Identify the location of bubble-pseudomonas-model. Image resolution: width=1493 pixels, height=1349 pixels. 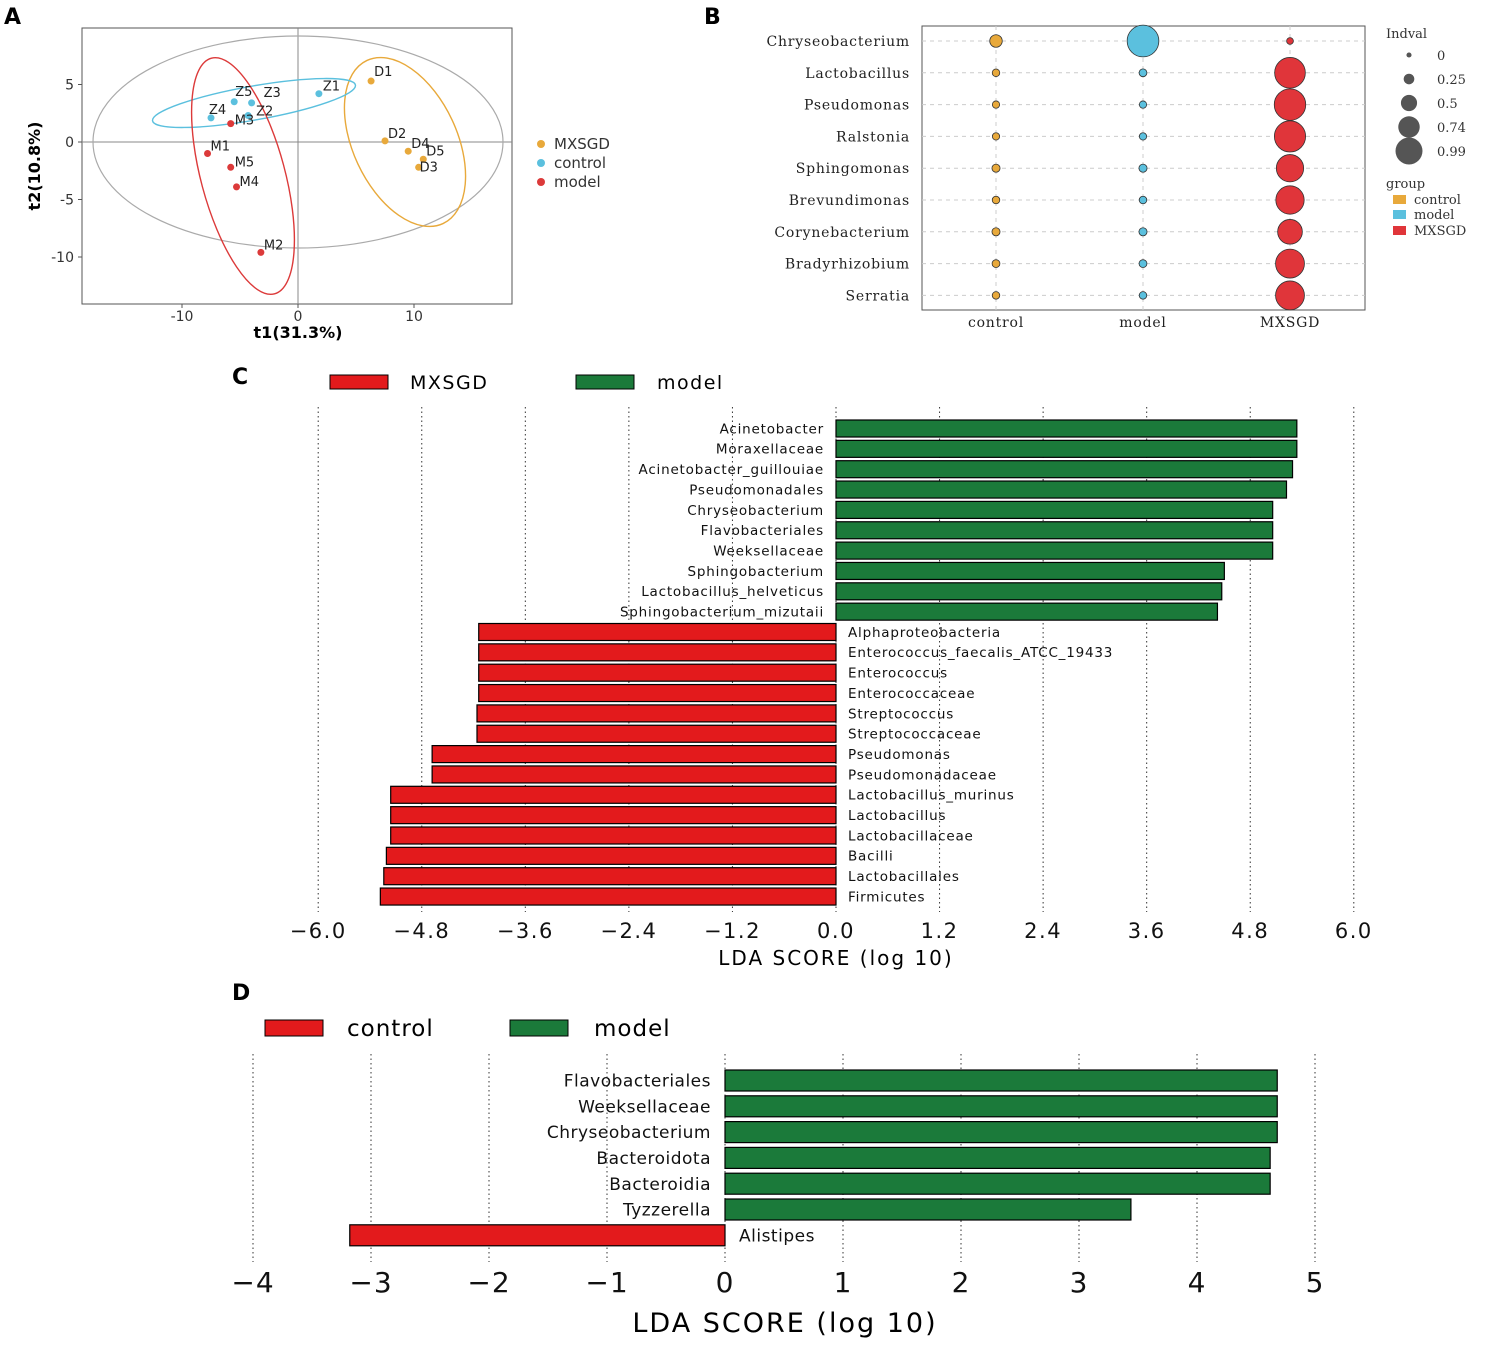
(1143, 104).